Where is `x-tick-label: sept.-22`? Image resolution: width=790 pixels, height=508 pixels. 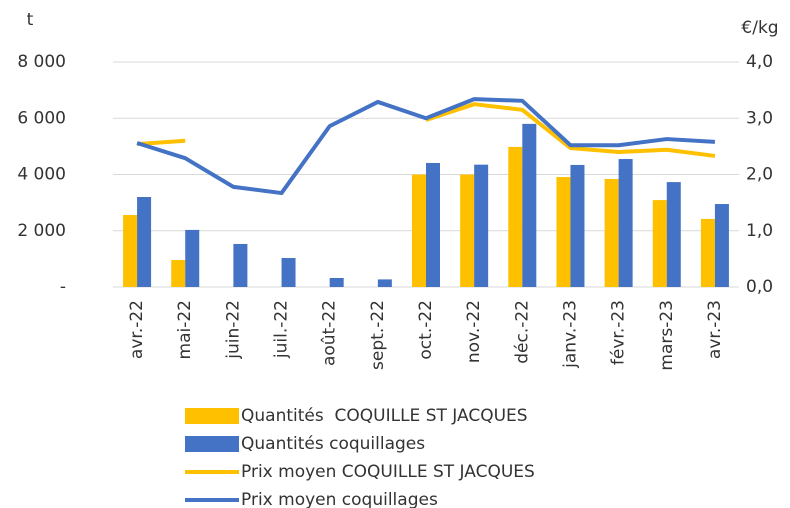
x-tick-label: sept.-22 is located at coordinates (378, 335).